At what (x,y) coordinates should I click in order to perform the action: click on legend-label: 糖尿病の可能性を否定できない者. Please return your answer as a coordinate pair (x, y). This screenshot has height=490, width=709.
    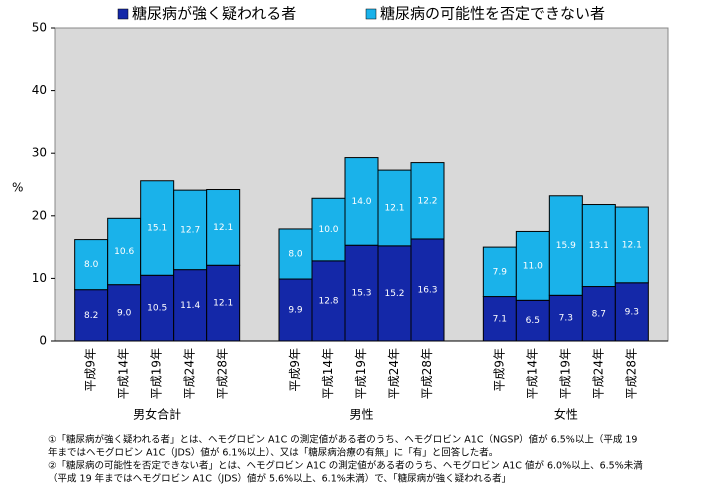
    Looking at the image, I should click on (492, 14).